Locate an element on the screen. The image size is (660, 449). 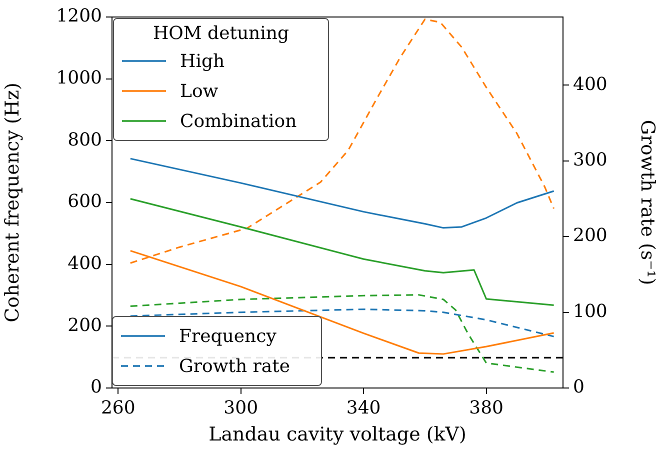
legend-label: High is located at coordinates (202, 61).